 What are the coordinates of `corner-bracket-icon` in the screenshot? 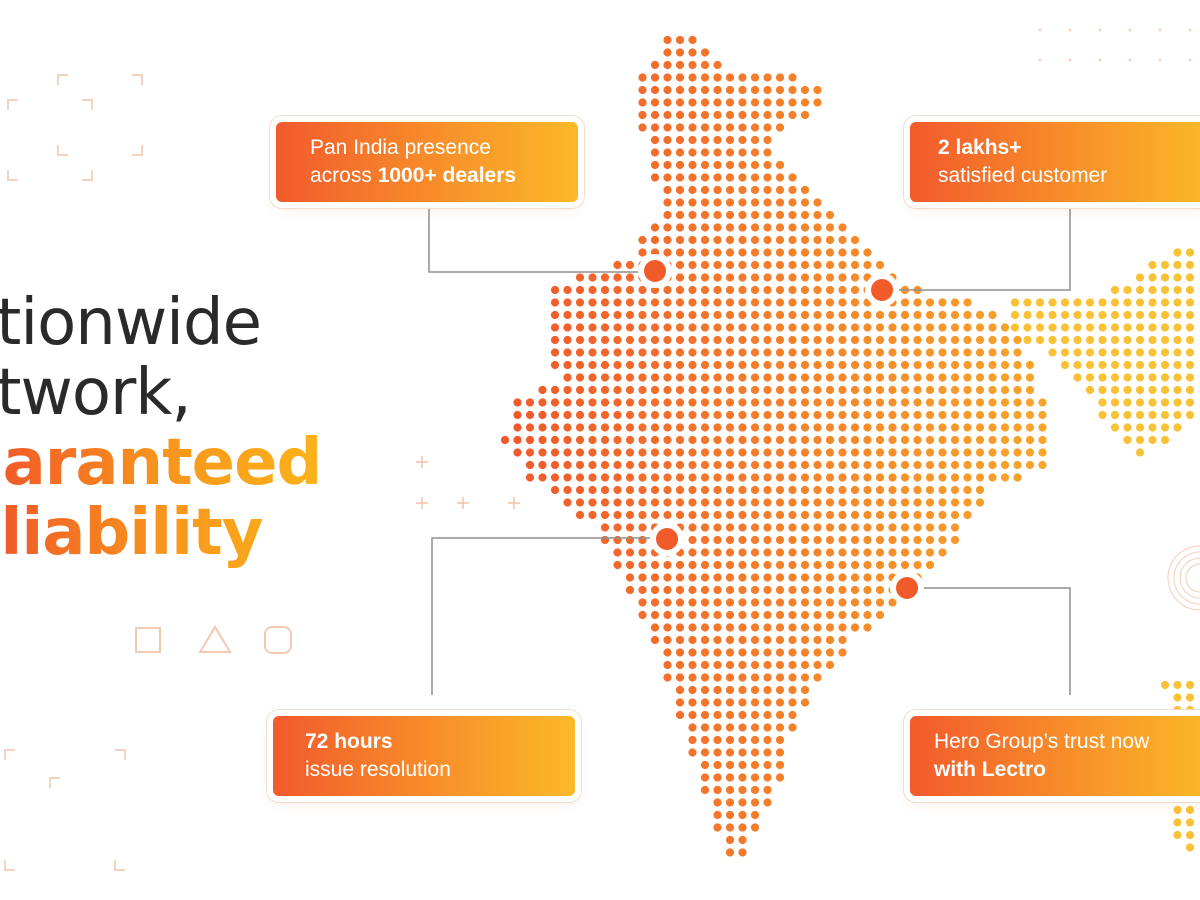 It's located at (65, 810).